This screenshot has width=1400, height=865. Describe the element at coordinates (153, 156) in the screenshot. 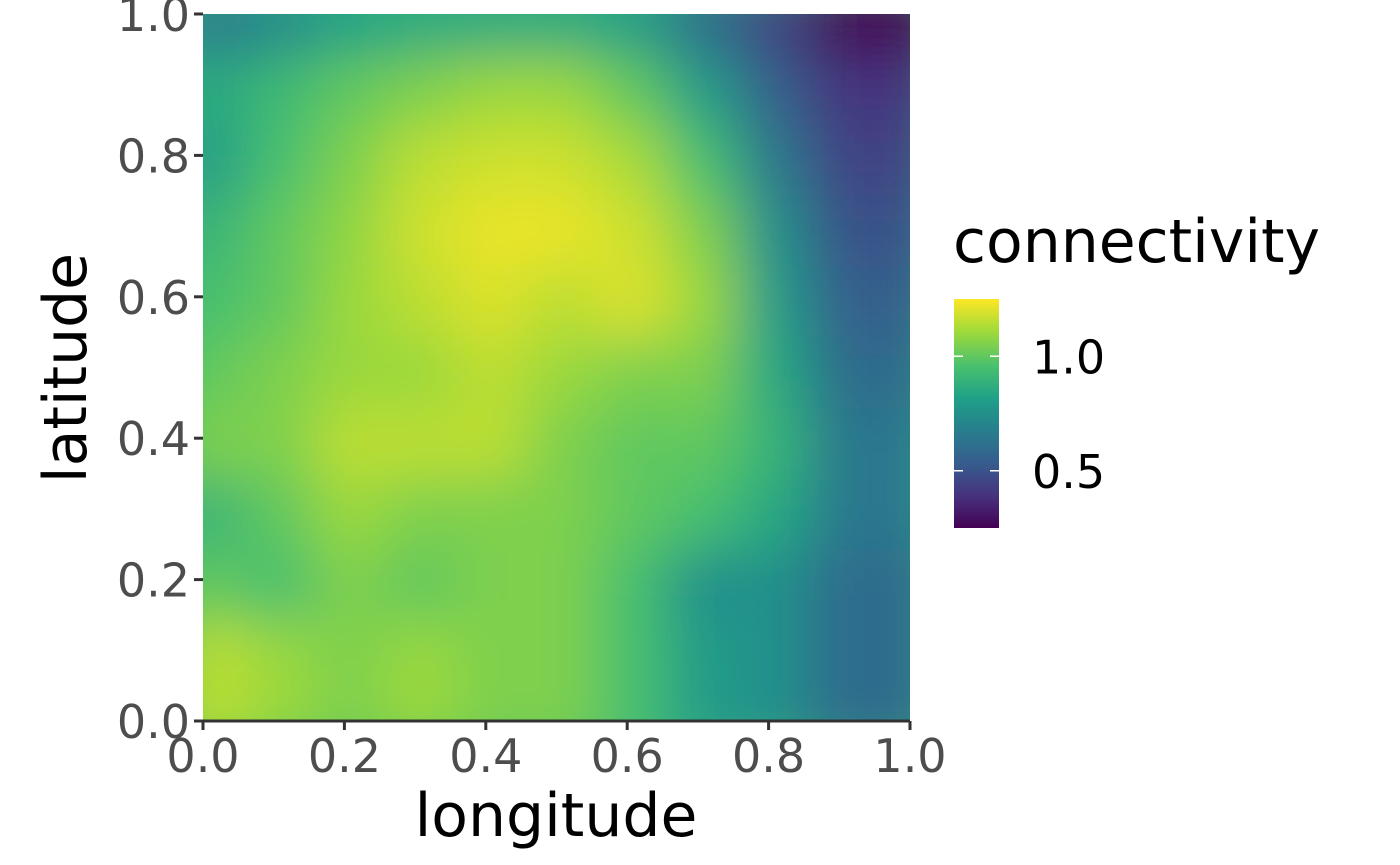

I see `y-tick-label: 0.8` at that location.